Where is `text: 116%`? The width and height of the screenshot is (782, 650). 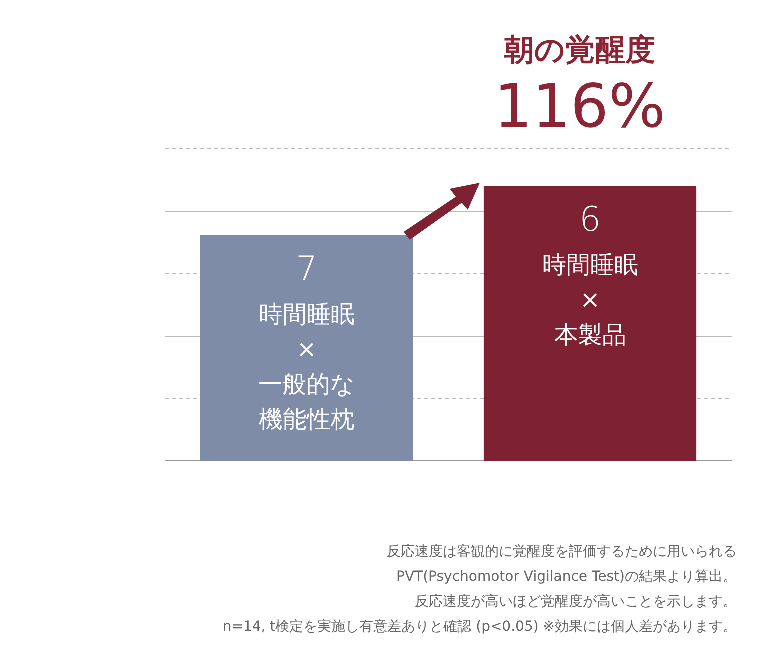
text: 116% is located at coordinates (580, 107).